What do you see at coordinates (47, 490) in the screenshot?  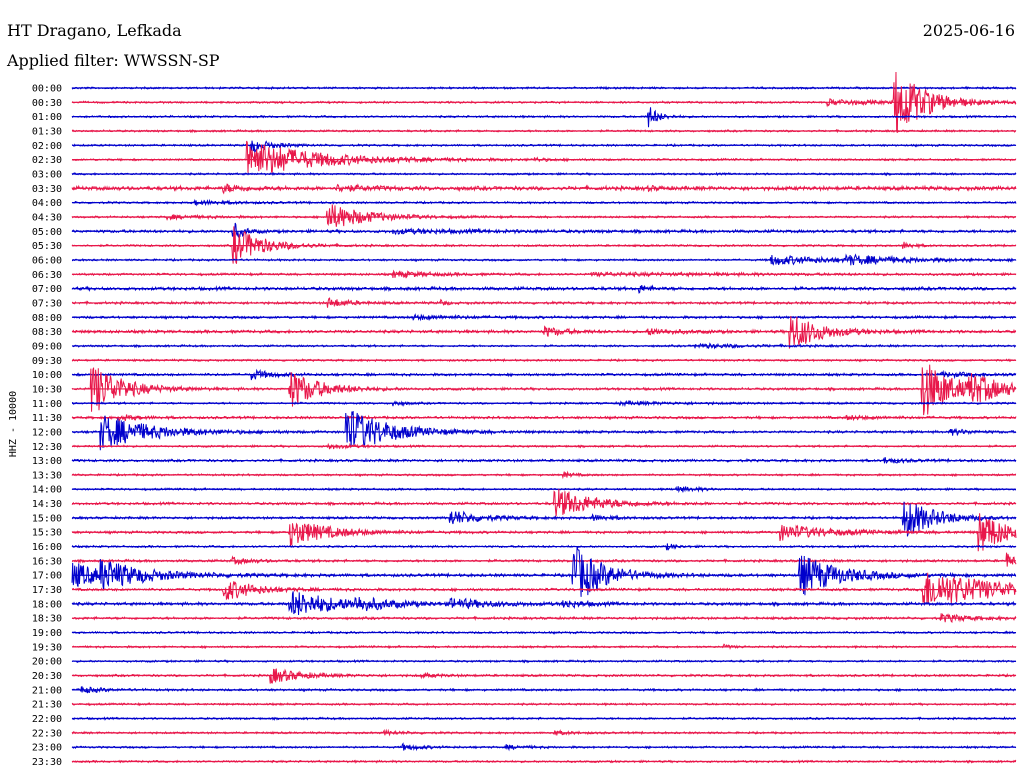 I see `time-tick-label: 14:00` at bounding box center [47, 490].